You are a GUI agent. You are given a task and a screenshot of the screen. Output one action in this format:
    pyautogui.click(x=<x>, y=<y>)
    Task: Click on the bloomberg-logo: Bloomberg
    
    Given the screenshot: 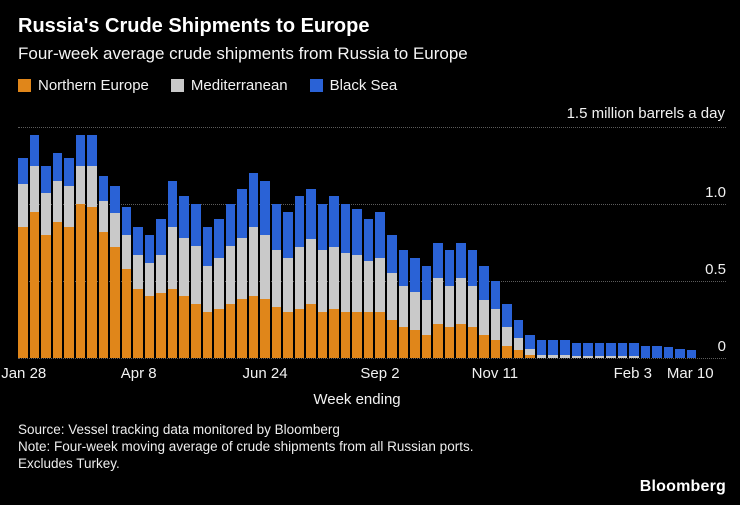 What is the action you would take?
    pyautogui.click(x=682, y=486)
    